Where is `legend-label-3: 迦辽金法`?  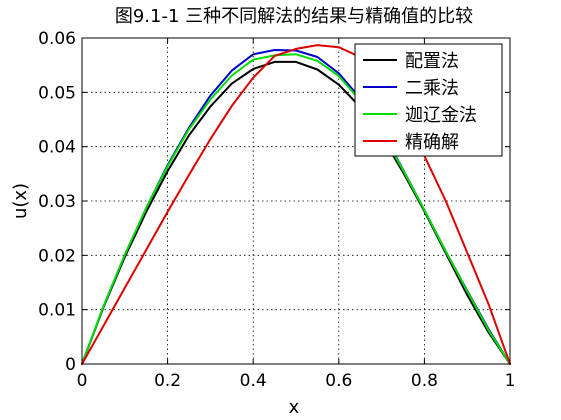 legend-label-3: 迦辽金法 is located at coordinates (441, 115).